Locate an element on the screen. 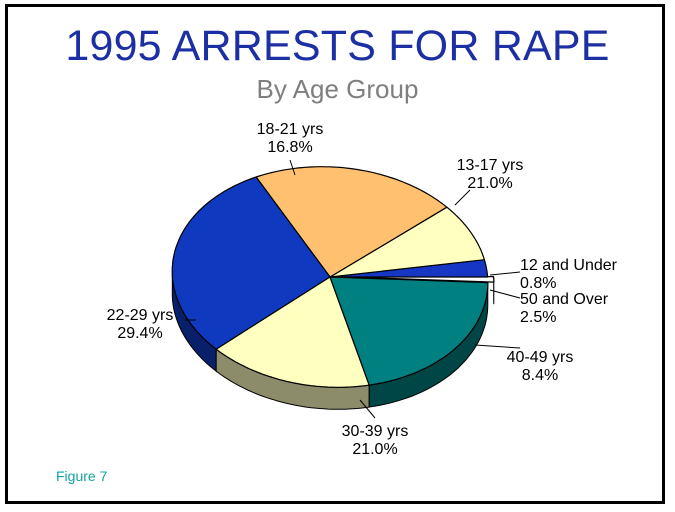 This screenshot has height=512, width=675. pie-slice-40-49-yrs is located at coordinates (407, 242).